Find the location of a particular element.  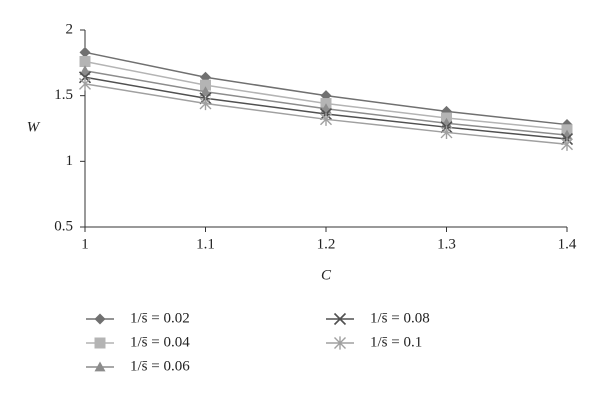

legend-label: 1/s̄ = 0.04 is located at coordinates (160, 342).